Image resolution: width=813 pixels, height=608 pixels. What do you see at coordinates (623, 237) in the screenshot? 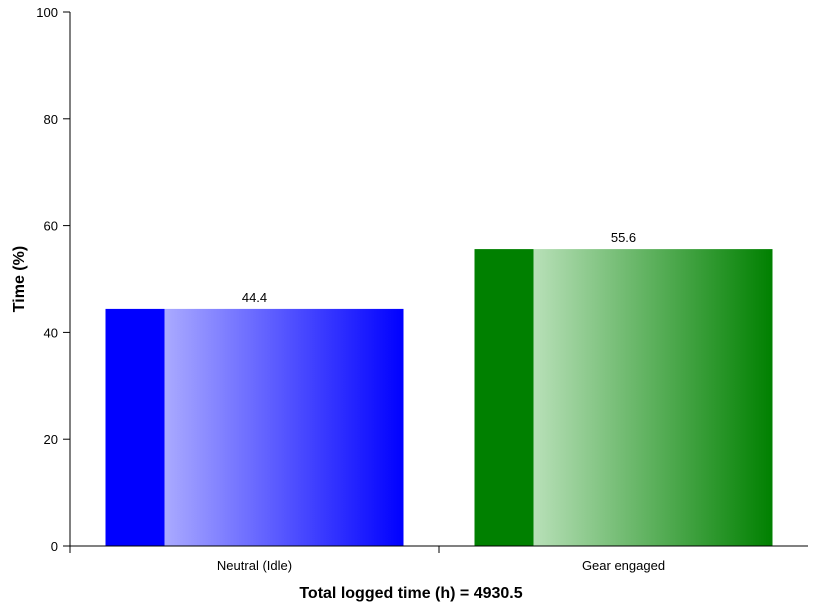
I see `bar-value-label: 55.6` at bounding box center [623, 237].